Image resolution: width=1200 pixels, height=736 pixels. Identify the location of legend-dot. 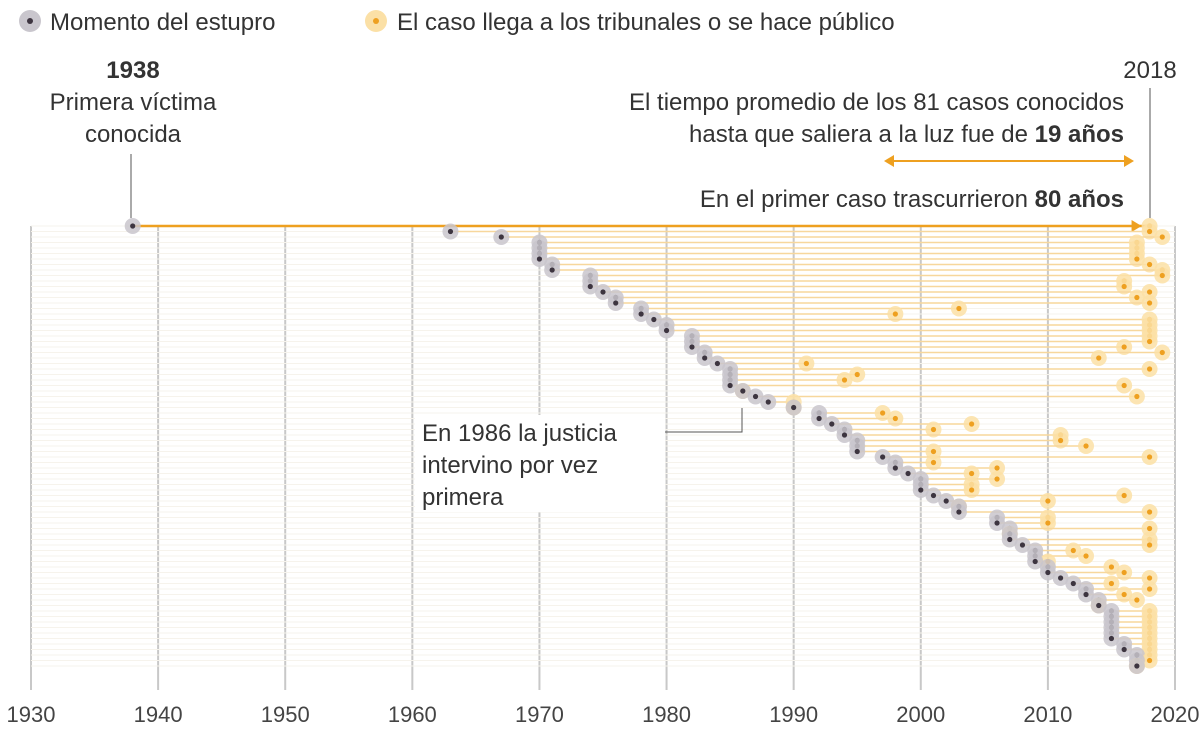
(30, 21).